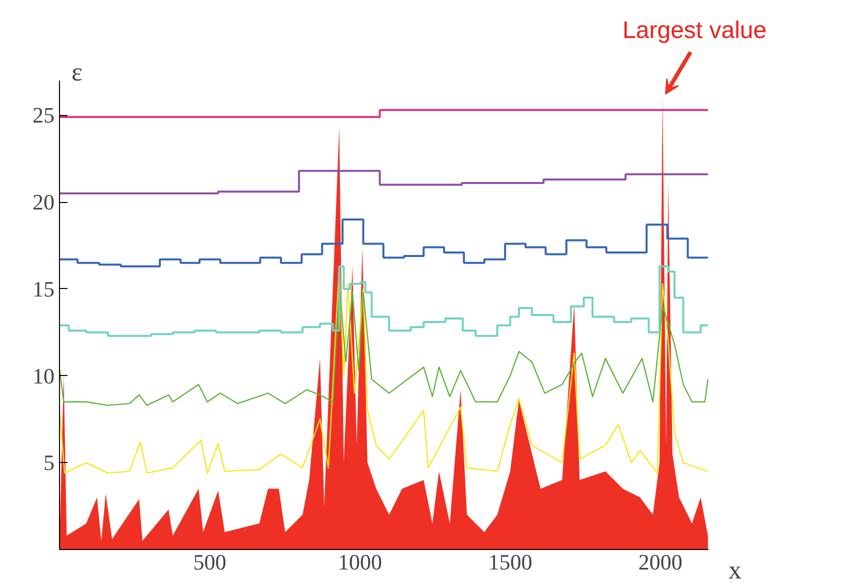 The height and width of the screenshot is (587, 861). Describe the element at coordinates (43, 375) in the screenshot. I see `y-tick-label: 10` at that location.